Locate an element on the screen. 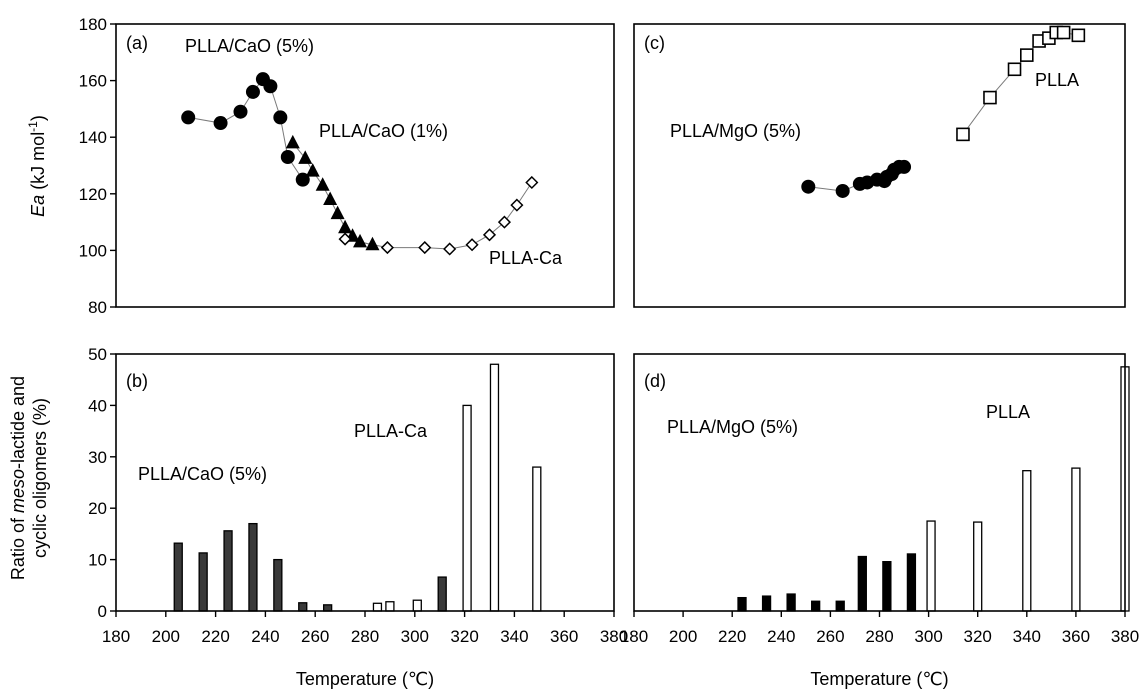 This screenshot has height=692, width=1140. y-axis-label-text: cyclic oligomers (%) is located at coordinates (40, 478).